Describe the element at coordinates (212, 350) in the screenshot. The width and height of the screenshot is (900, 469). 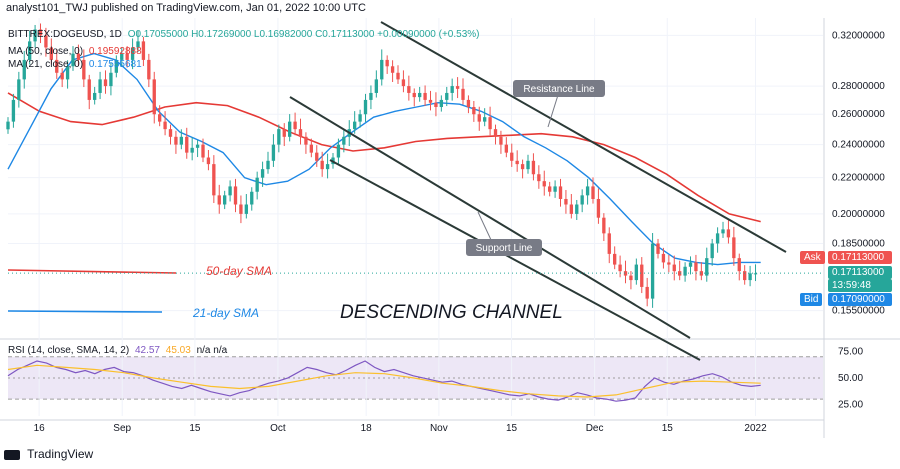
I see `rsi-na-values: n/a n/a` at that location.